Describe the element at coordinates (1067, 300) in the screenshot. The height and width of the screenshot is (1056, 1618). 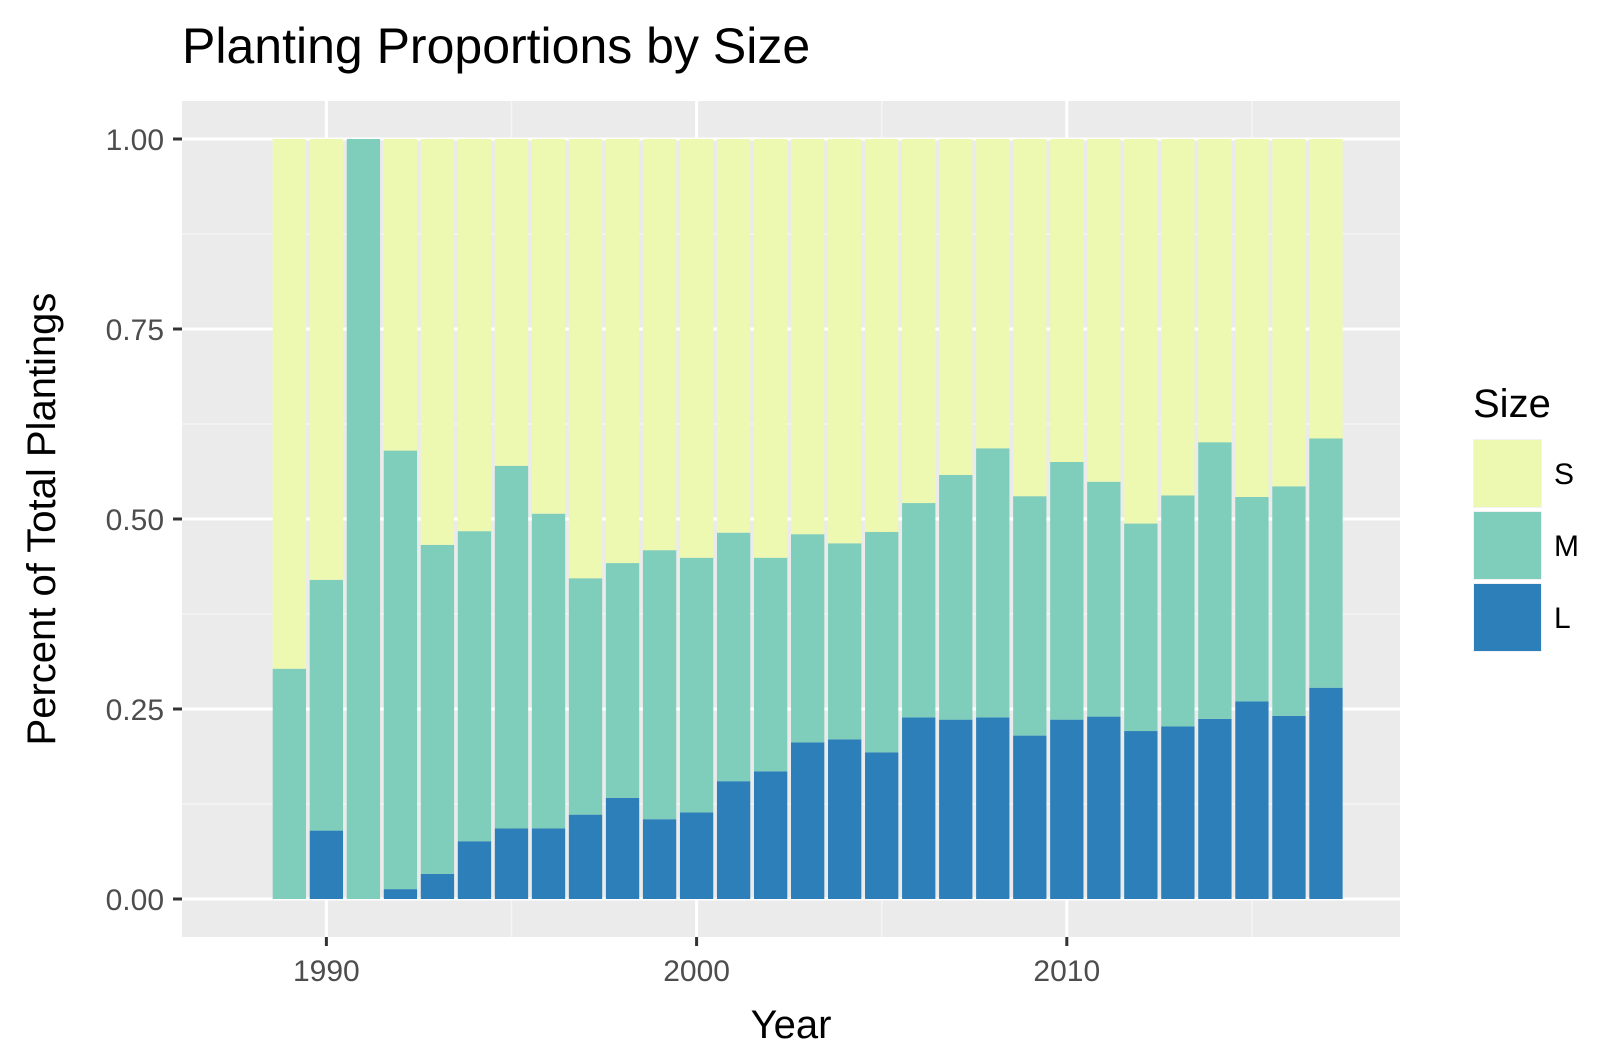
I see `bar-S-2010` at that location.